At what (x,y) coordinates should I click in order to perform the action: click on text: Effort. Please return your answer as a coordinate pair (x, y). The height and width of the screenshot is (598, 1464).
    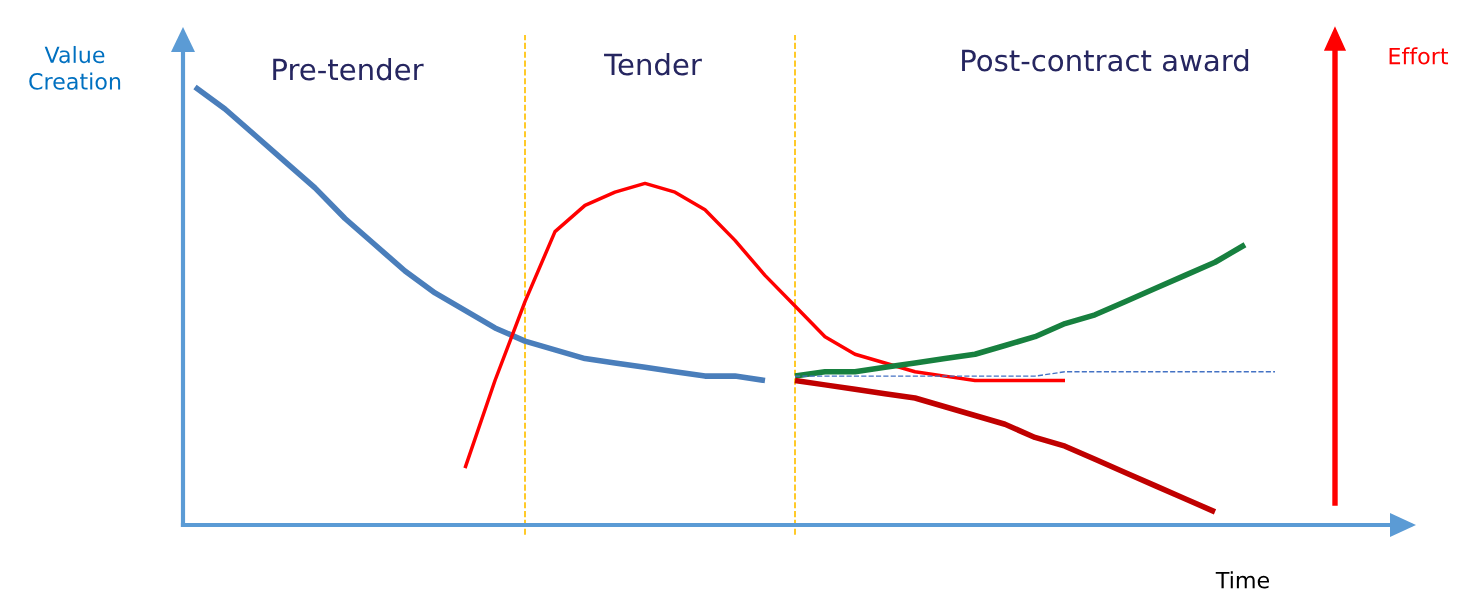
    Looking at the image, I should click on (1419, 56).